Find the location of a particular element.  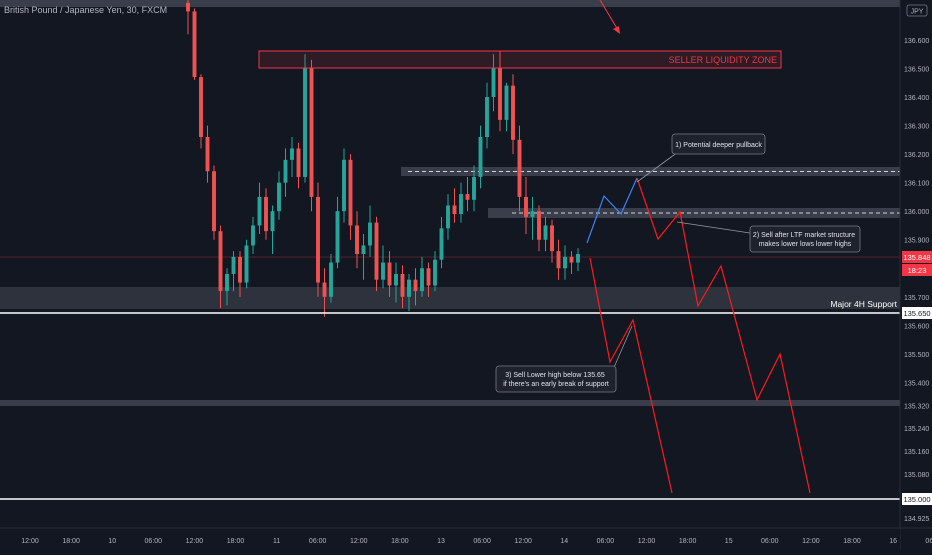

annotation-2-box is located at coordinates (805, 239).